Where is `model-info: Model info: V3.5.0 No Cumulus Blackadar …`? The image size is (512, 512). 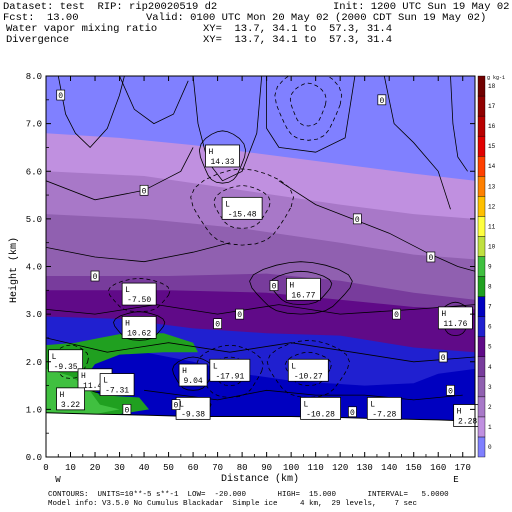
model-info: Model info: V3.5.0 No Cumulus Blackadar … is located at coordinates (233, 504).